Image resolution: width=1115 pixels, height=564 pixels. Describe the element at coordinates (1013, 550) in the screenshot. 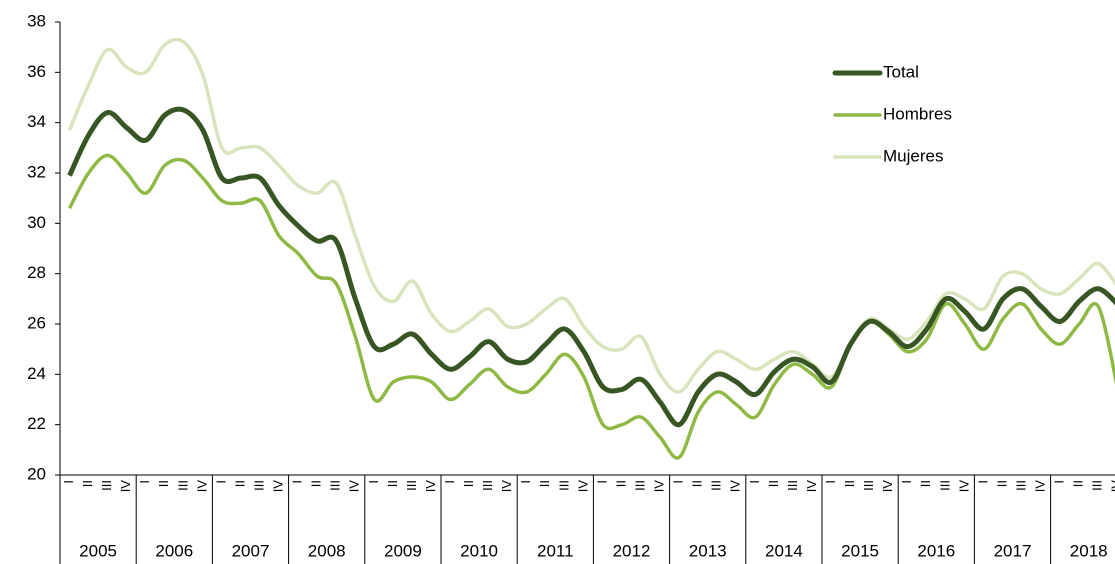

I see `year-label: 2017` at that location.